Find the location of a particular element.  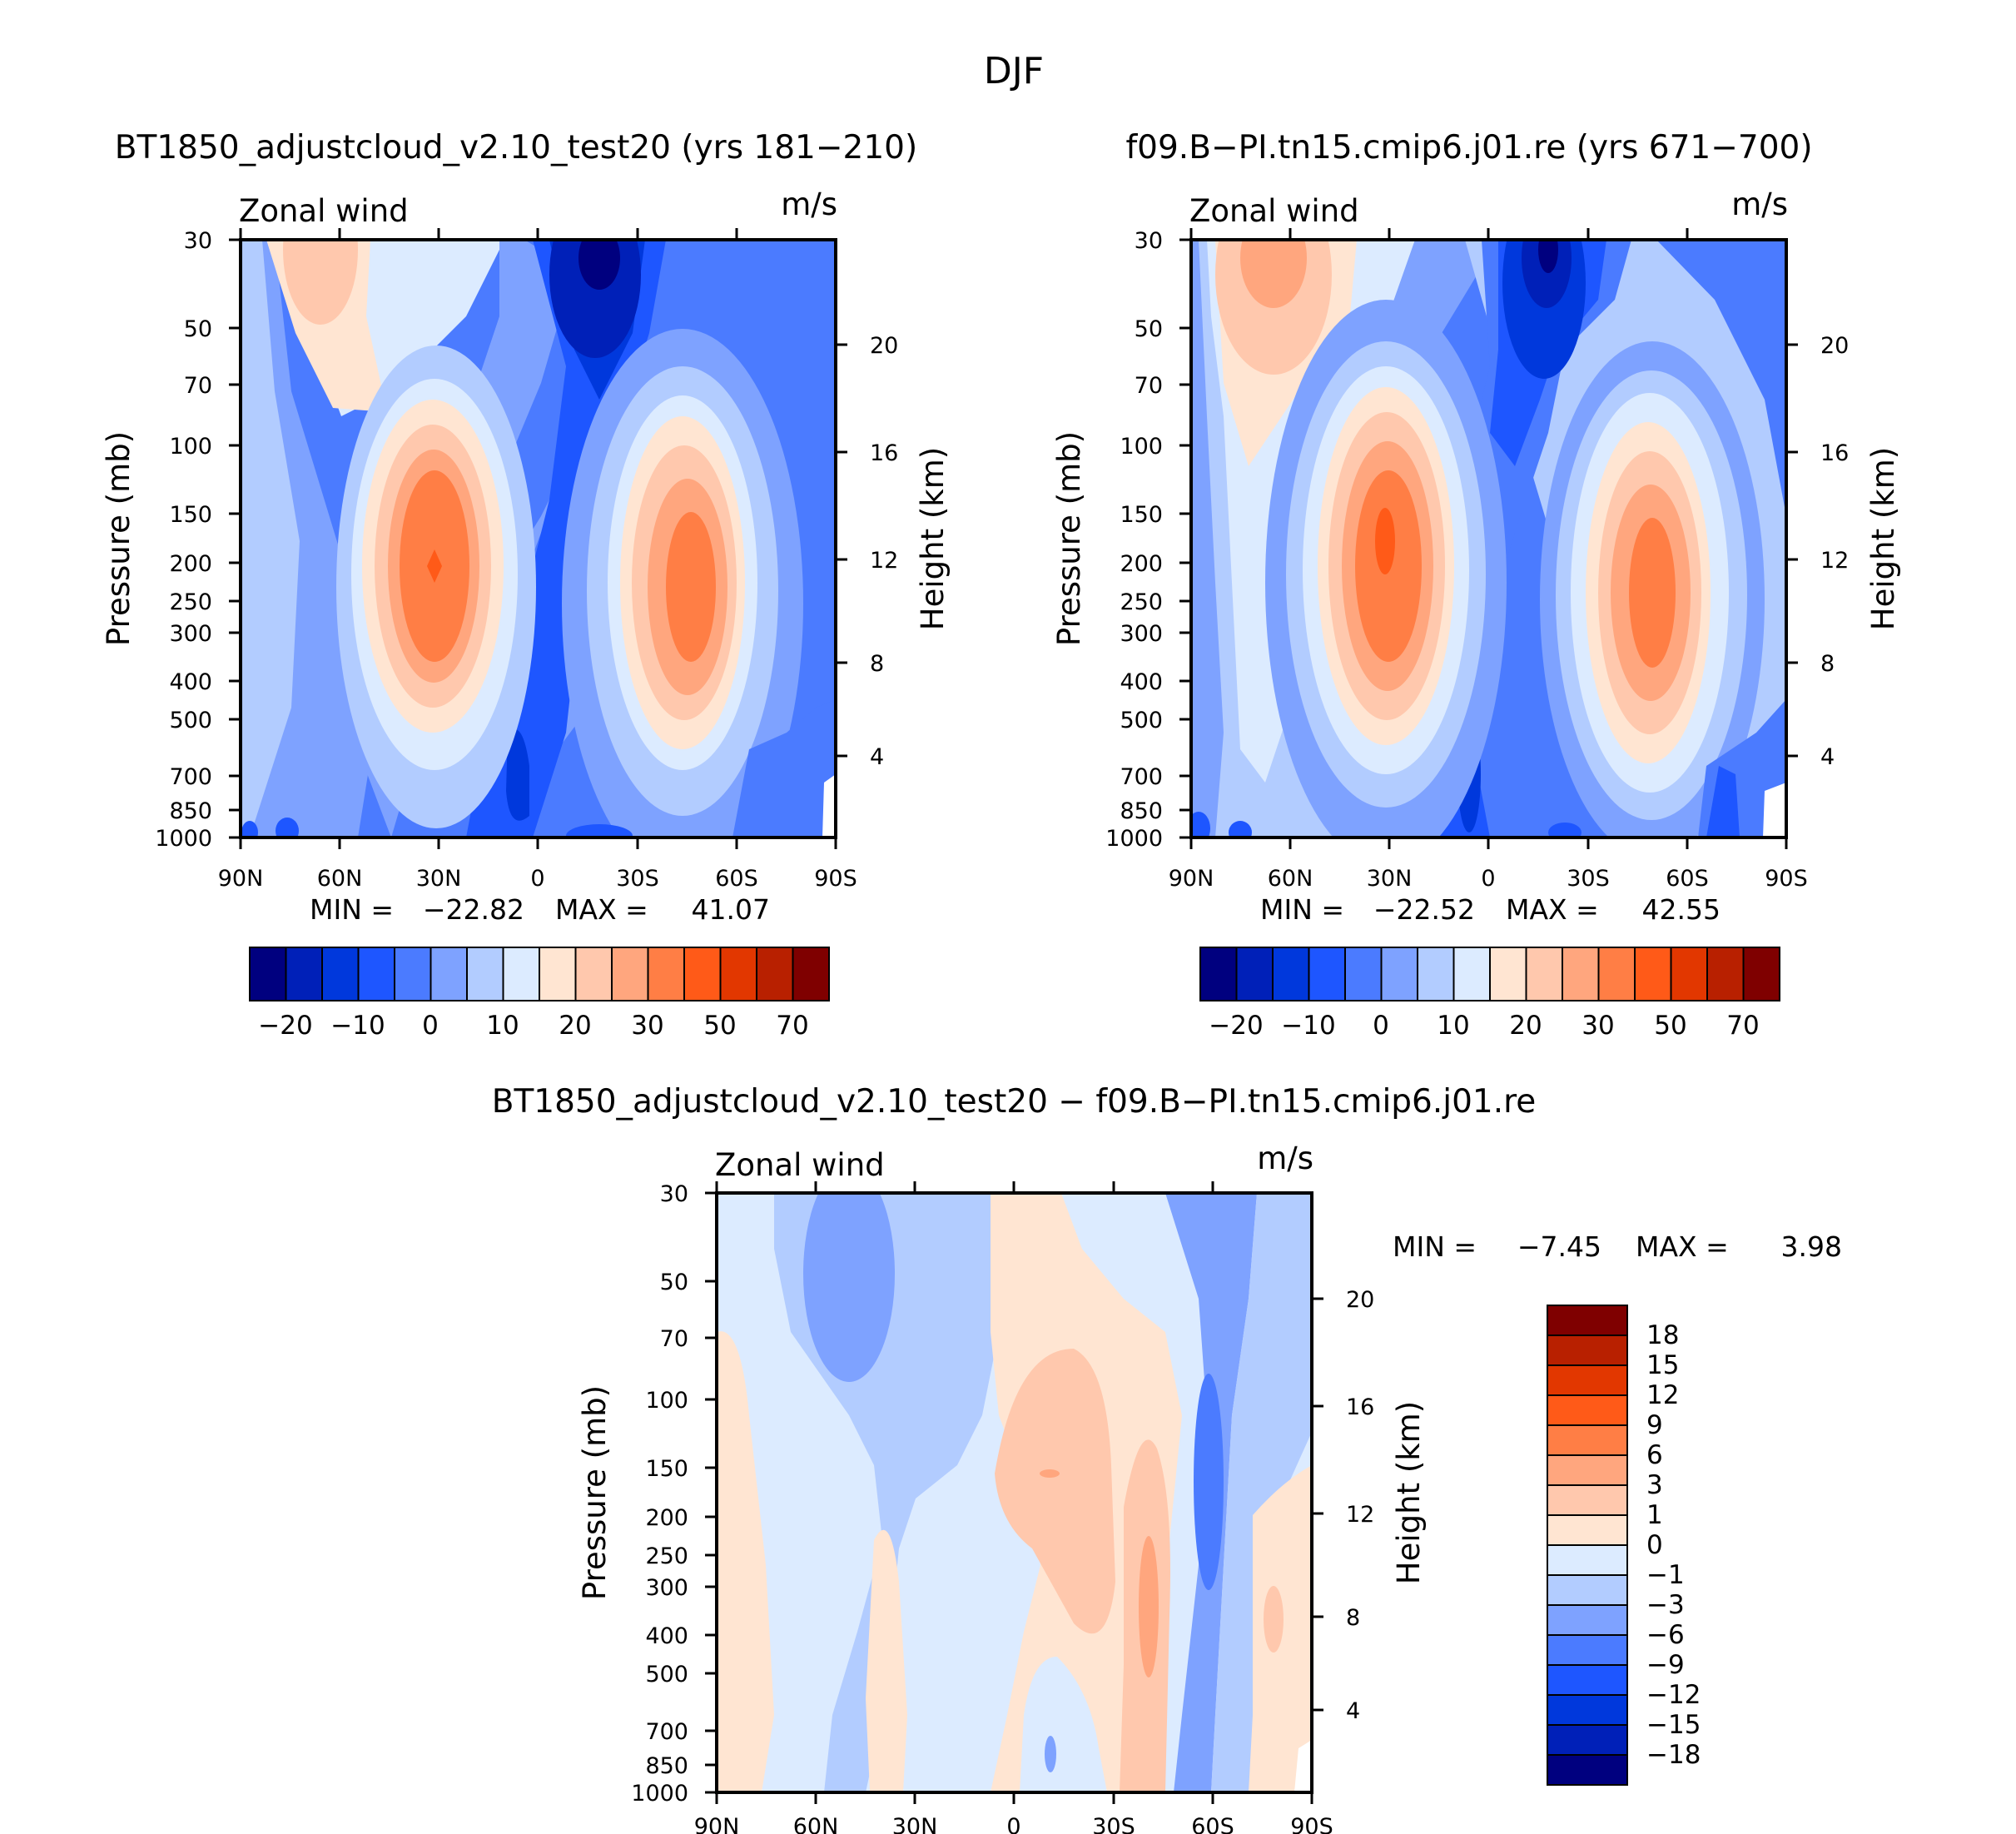

panel-c-stats: MIN = −7.45 MAX = 3.98 is located at coordinates (1617, 1246).